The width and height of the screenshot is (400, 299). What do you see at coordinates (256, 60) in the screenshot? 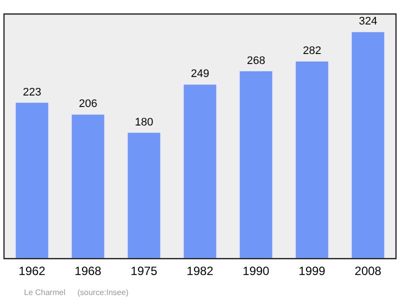
I see `data-label: 268` at bounding box center [256, 60].